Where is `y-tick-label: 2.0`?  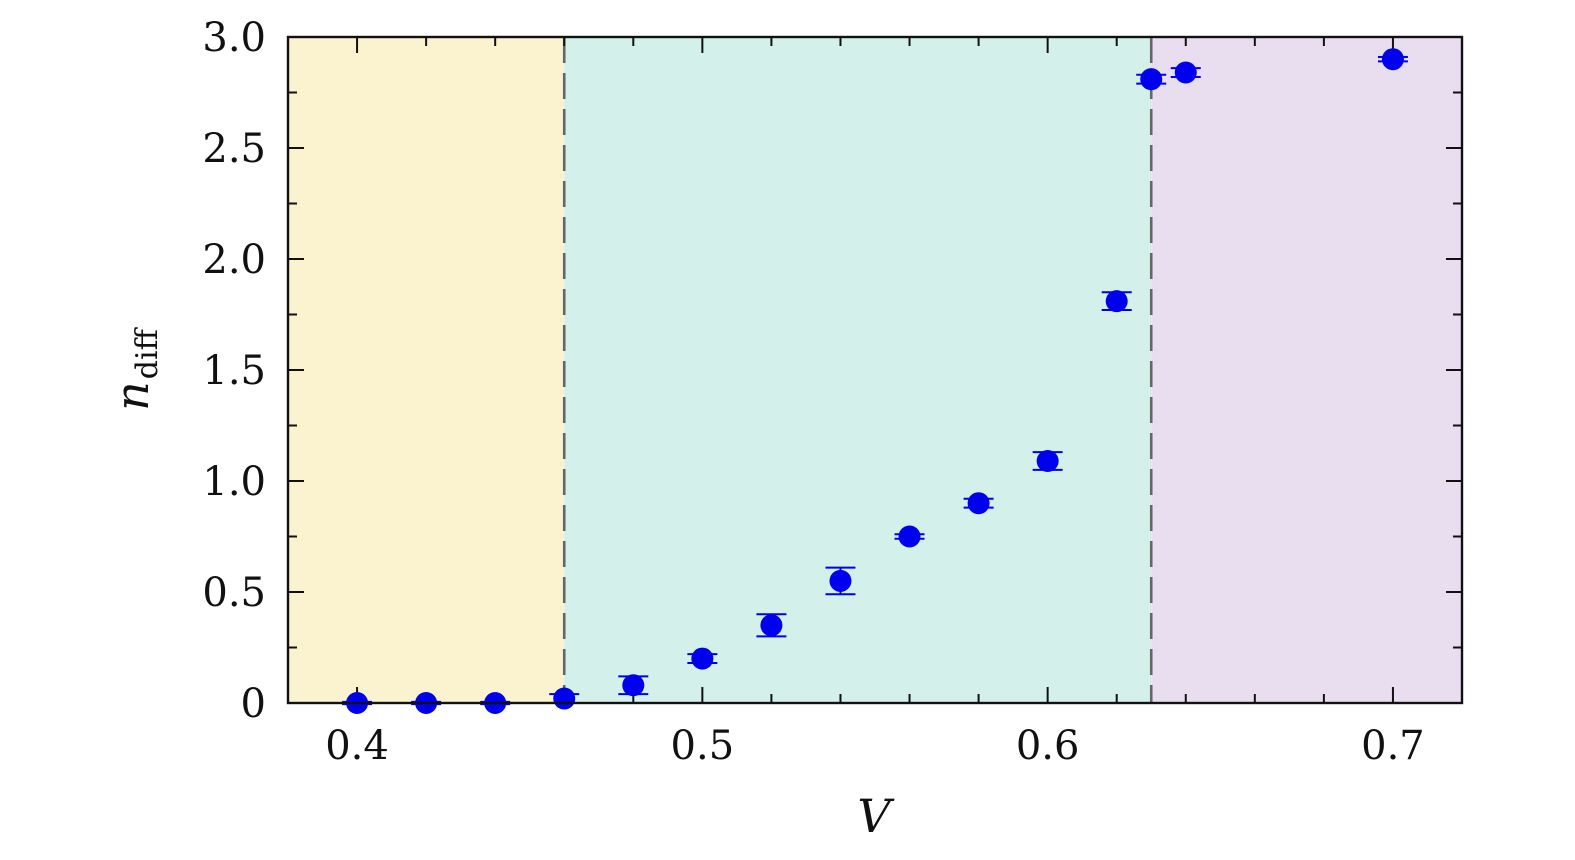
y-tick-label: 2.0 is located at coordinates (234, 260).